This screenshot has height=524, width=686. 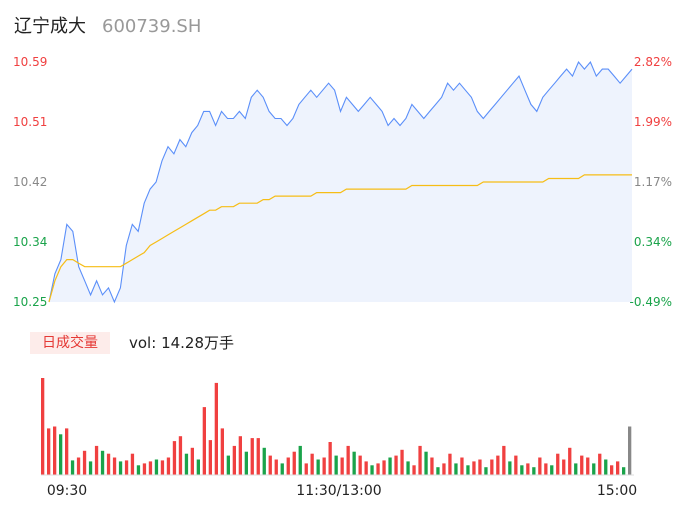 What do you see at coordinates (50, 26) in the screenshot?
I see `stock-name: 辽宁成大` at bounding box center [50, 26].